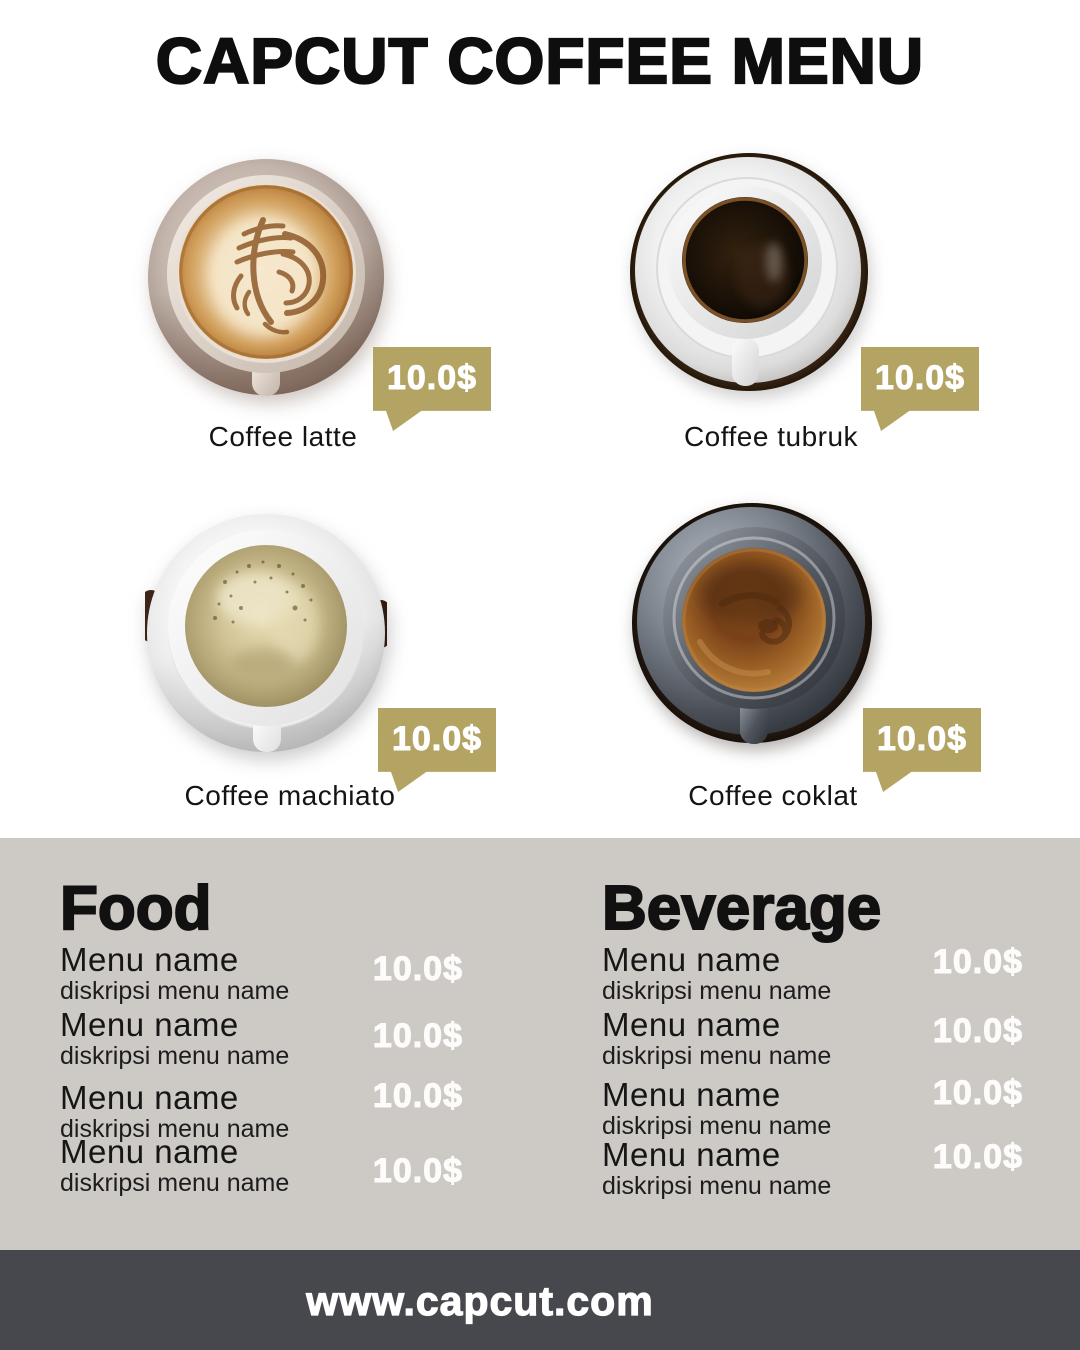 The width and height of the screenshot is (1080, 1350). I want to click on latte-top-view-photo, so click(266, 277).